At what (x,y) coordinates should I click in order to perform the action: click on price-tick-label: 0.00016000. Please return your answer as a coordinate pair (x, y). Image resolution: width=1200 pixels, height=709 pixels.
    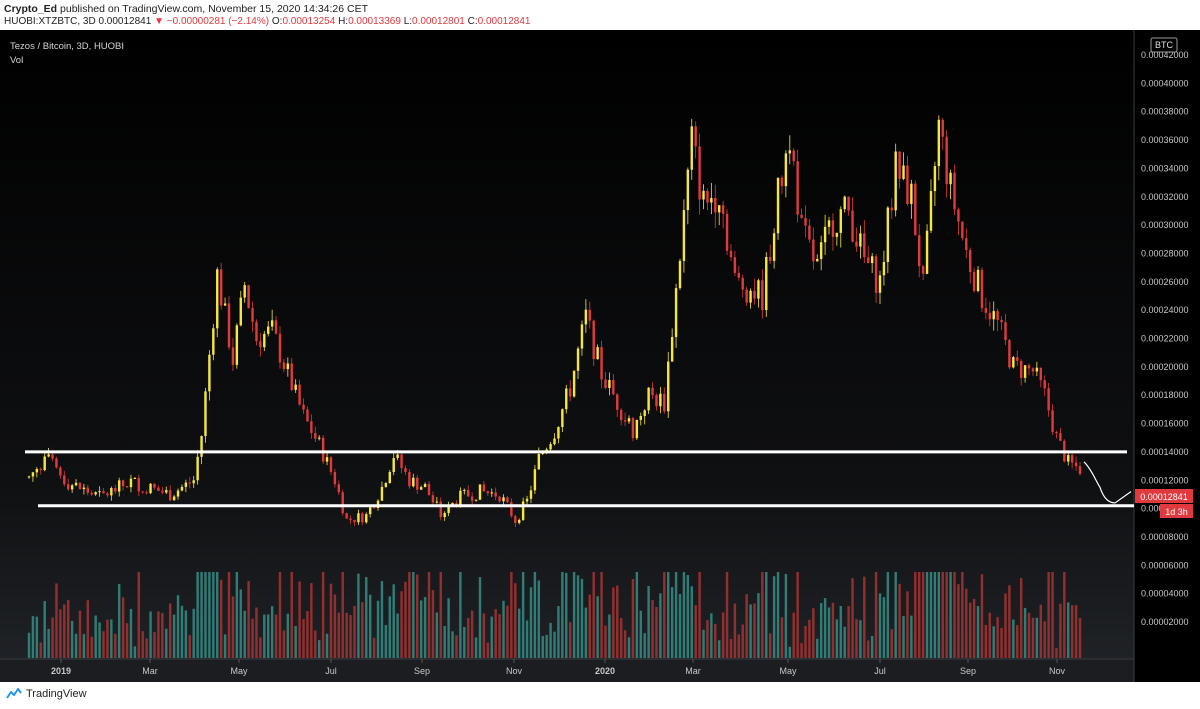
    Looking at the image, I should click on (1165, 424).